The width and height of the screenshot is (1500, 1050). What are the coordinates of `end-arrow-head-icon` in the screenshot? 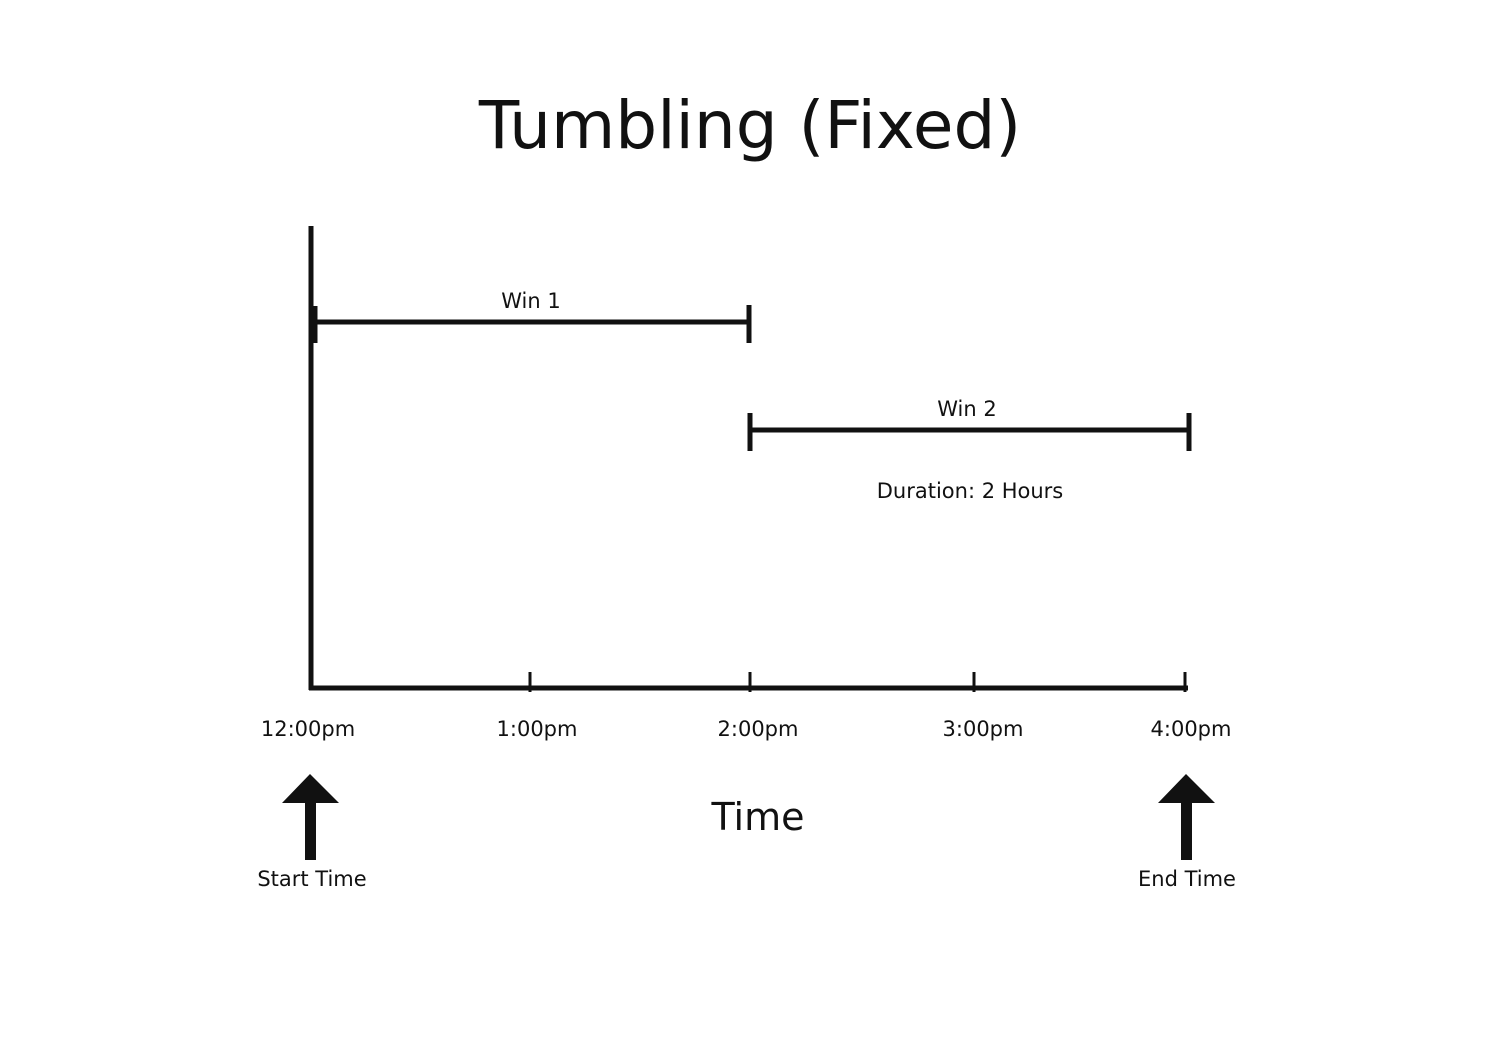 It's located at (1186, 788).